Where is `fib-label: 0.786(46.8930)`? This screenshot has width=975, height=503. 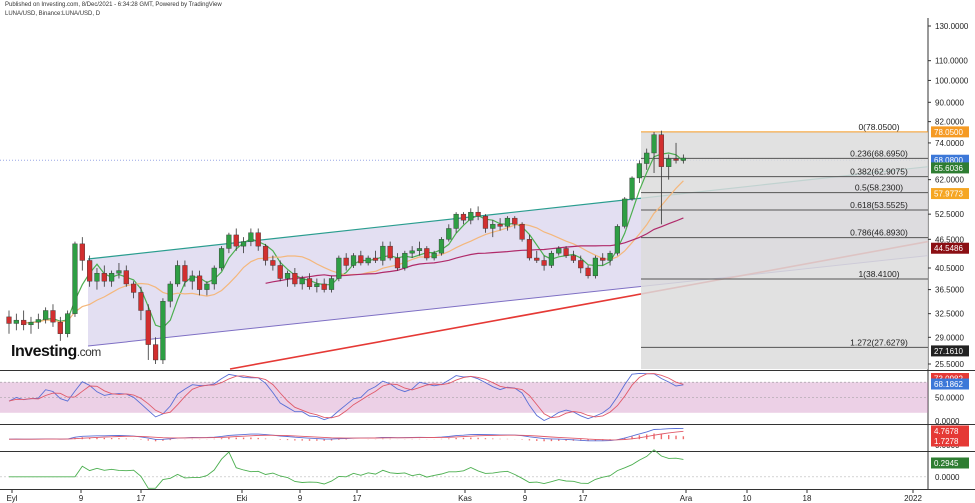 fib-label: 0.786(46.8930) is located at coordinates (879, 233).